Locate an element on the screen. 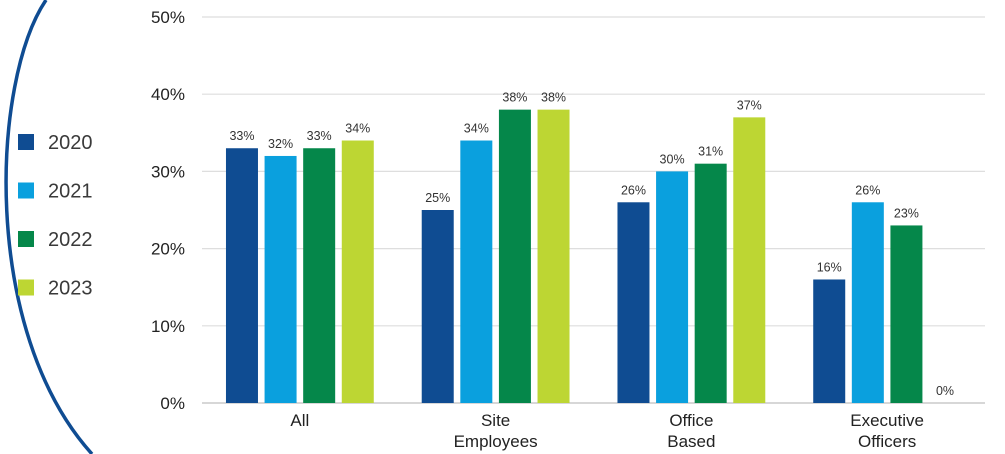 The width and height of the screenshot is (1005, 454). data-label: 16% is located at coordinates (829, 267).